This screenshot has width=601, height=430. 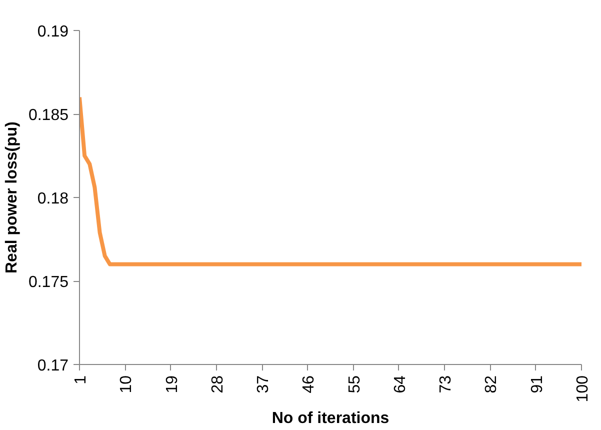 What do you see at coordinates (81, 379) in the screenshot?
I see `x-tick-label: 1` at bounding box center [81, 379].